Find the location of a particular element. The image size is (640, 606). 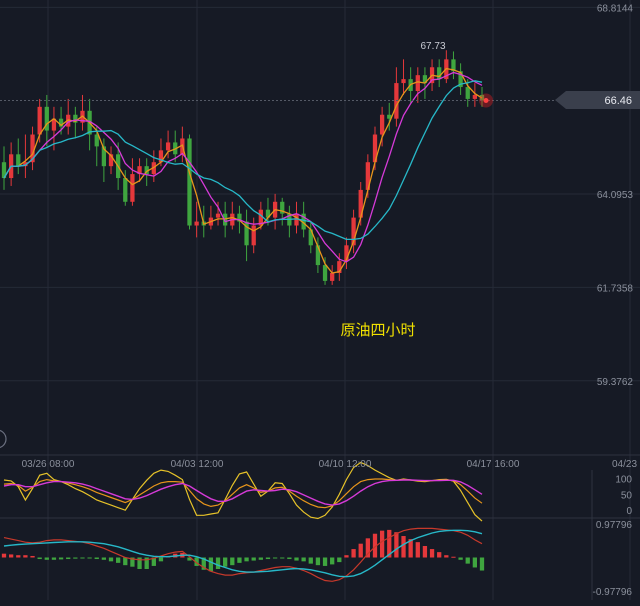

current-price-tag: 66.46 is located at coordinates (597, 100).